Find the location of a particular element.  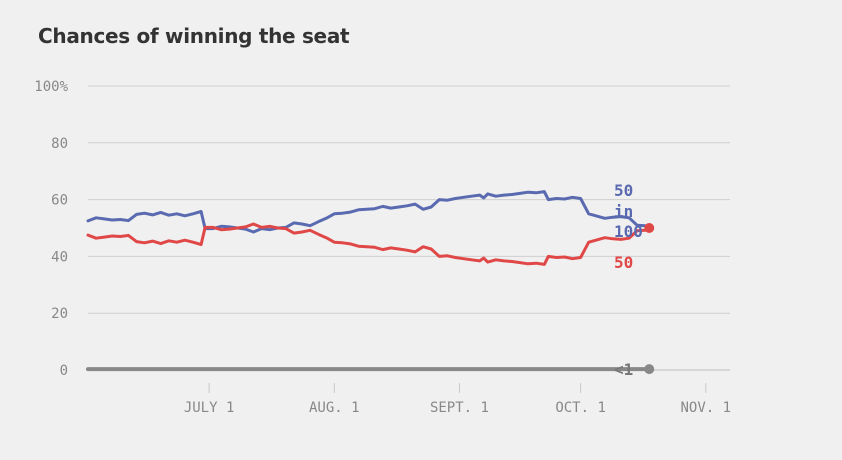

end-label: in is located at coordinates (623, 211).